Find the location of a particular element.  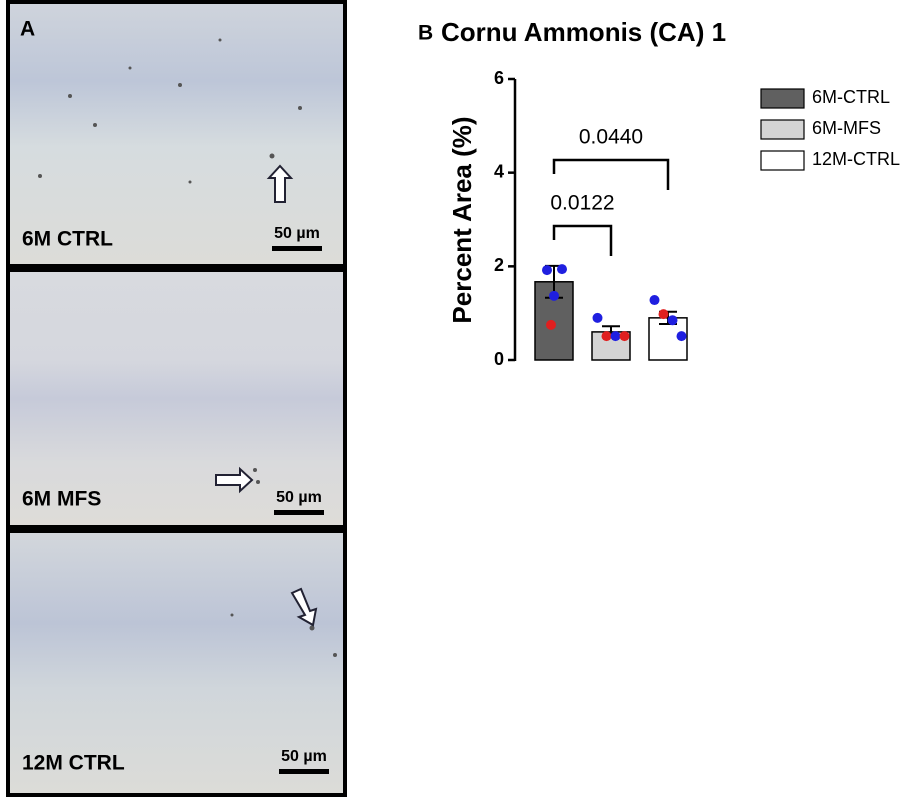

y-tick-label: 6 is located at coordinates (499, 78).